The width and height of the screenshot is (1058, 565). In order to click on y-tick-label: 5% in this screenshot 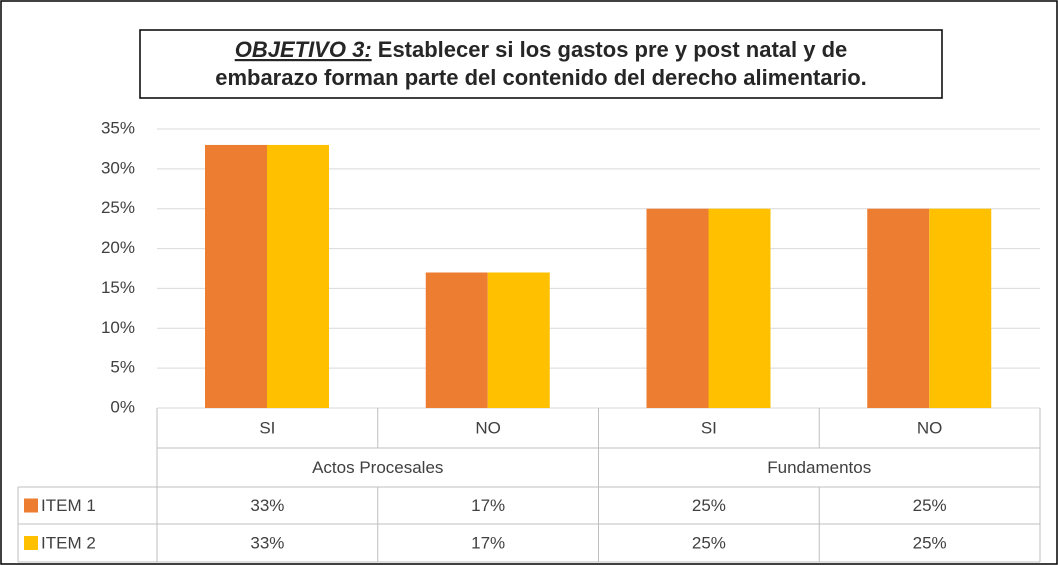, I will do `click(122, 367)`.